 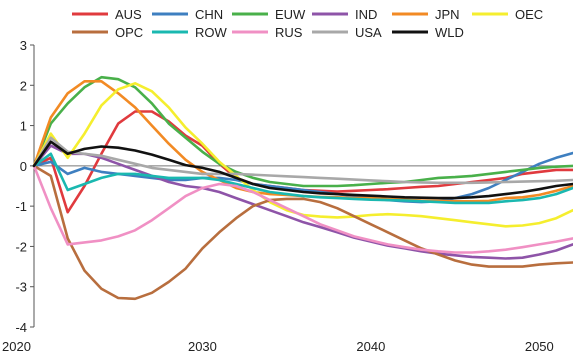 I want to click on legend-label-chn: CHN, so click(x=209, y=14).